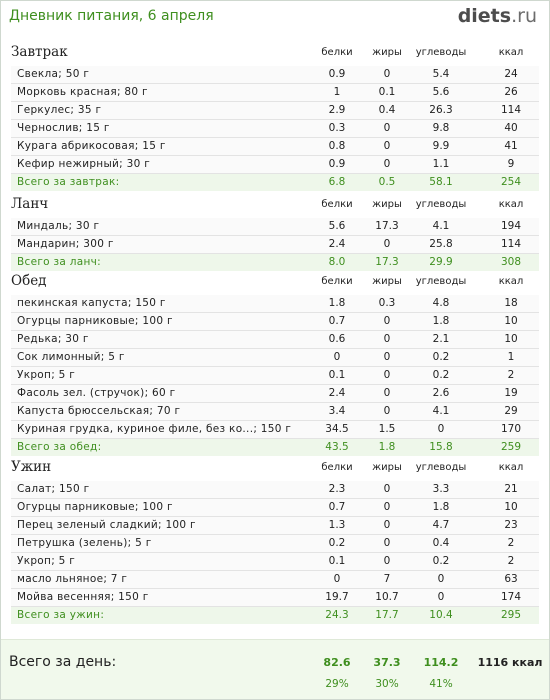 The image size is (550, 700). I want to click on food-protein: 2.9, so click(337, 110).